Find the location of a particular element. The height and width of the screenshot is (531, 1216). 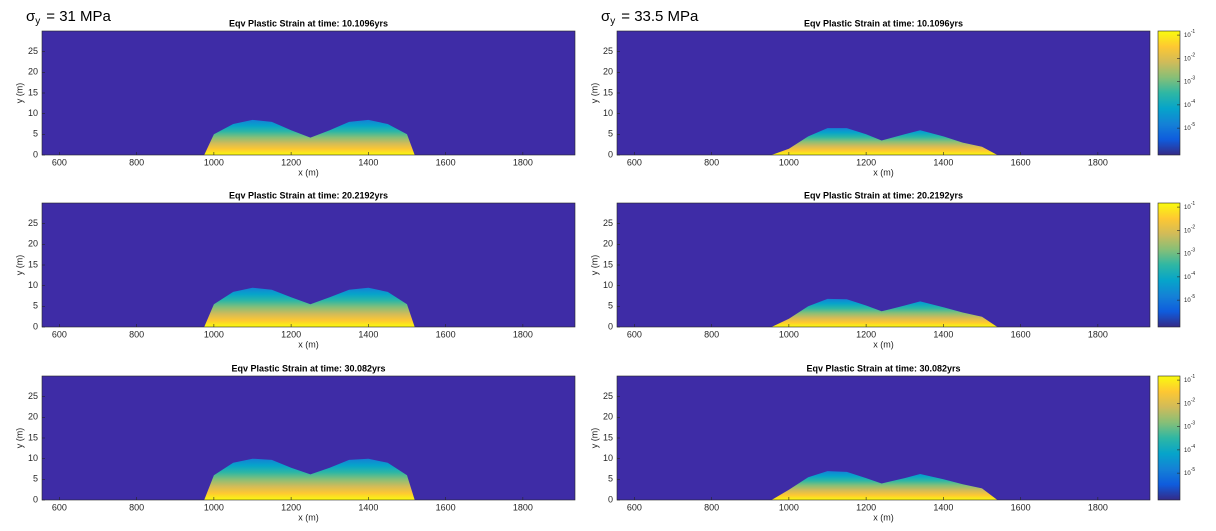

colorbar-tick-label: 10⁻⁴ is located at coordinates (1189, 275).